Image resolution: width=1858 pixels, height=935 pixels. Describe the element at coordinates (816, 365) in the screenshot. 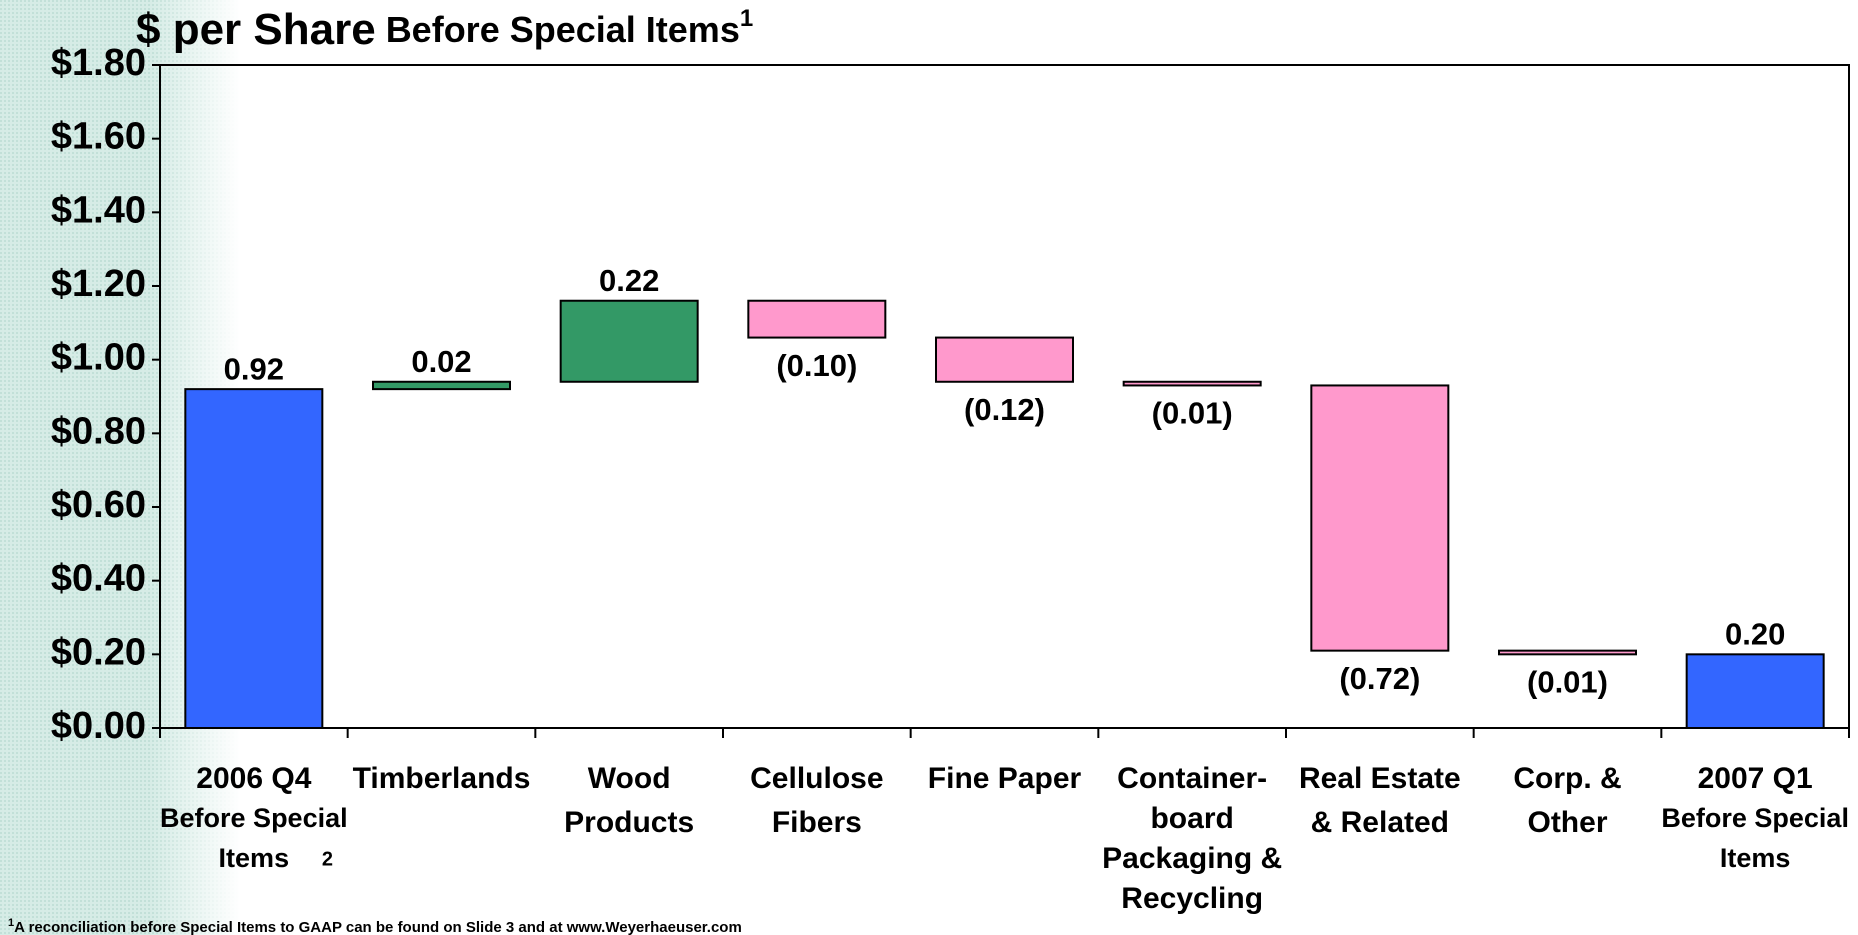

I see `value-label: (0.10)` at that location.